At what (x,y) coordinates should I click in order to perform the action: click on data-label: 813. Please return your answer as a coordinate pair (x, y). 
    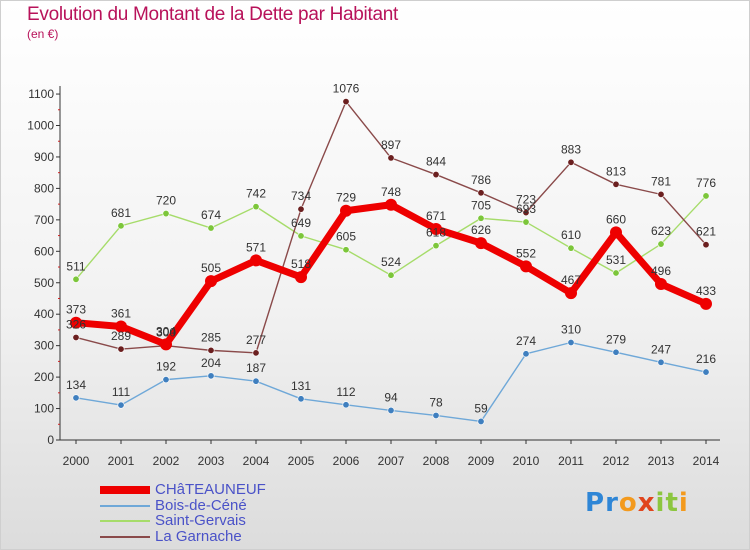
    Looking at the image, I should click on (616, 171).